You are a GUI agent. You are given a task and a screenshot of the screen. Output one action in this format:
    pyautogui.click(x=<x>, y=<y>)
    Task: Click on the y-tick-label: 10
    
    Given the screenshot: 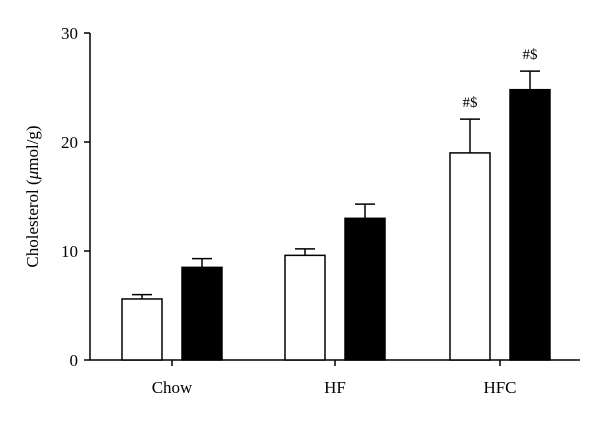 What is the action you would take?
    pyautogui.click(x=69, y=251)
    